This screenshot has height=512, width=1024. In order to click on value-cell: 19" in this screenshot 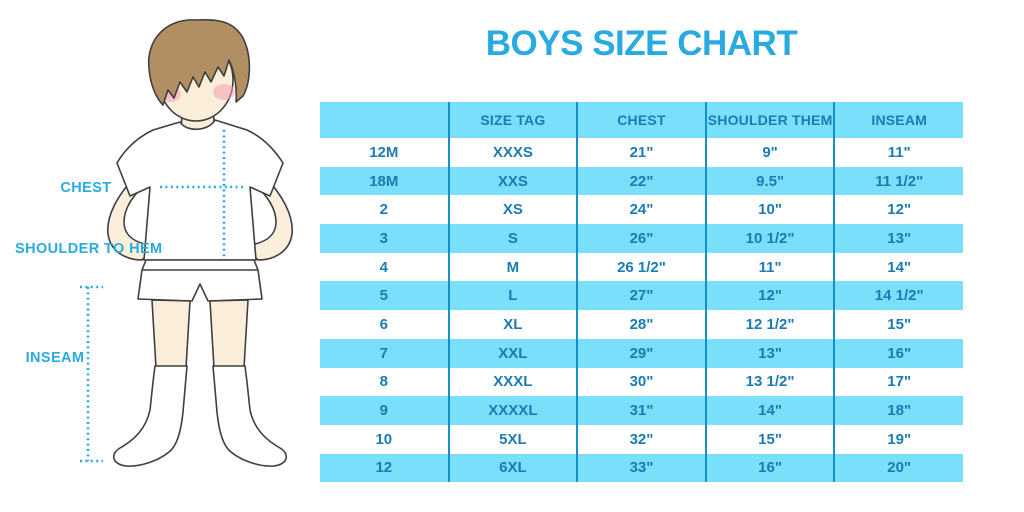, I will do `click(899, 439)`.